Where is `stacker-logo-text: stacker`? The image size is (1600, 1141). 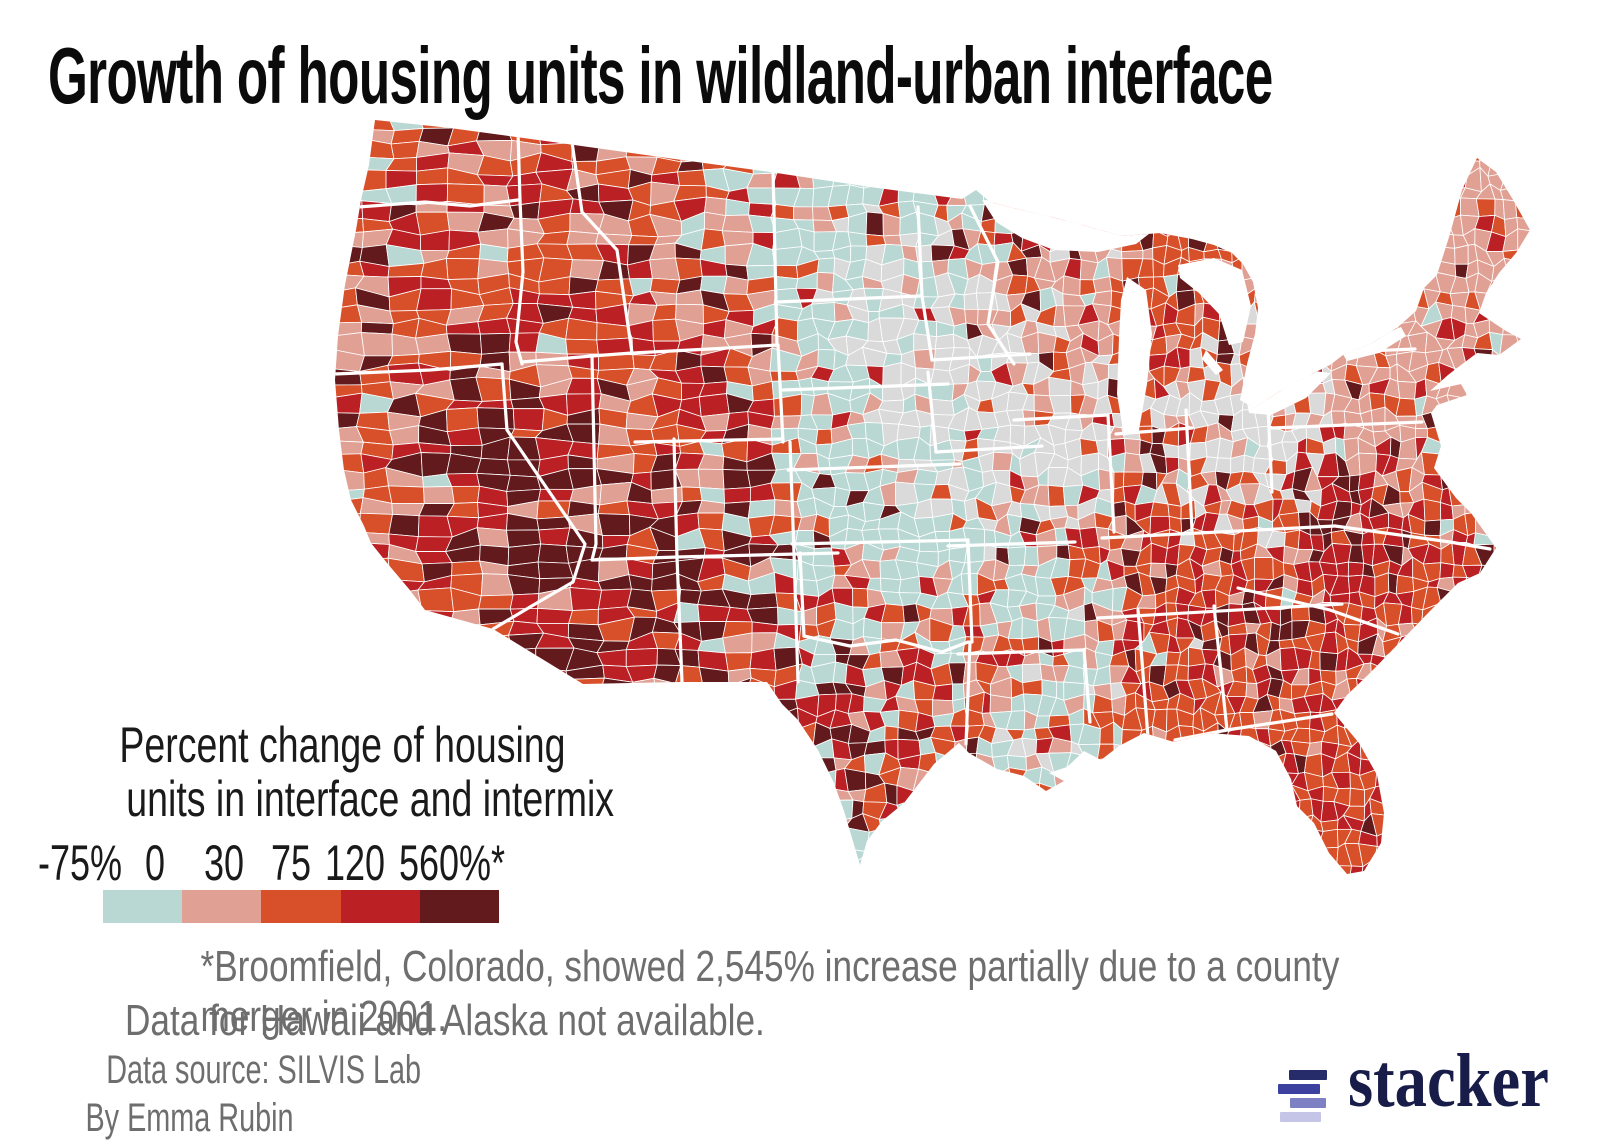
stacker-logo-text: stacker is located at coordinates (1448, 1081).